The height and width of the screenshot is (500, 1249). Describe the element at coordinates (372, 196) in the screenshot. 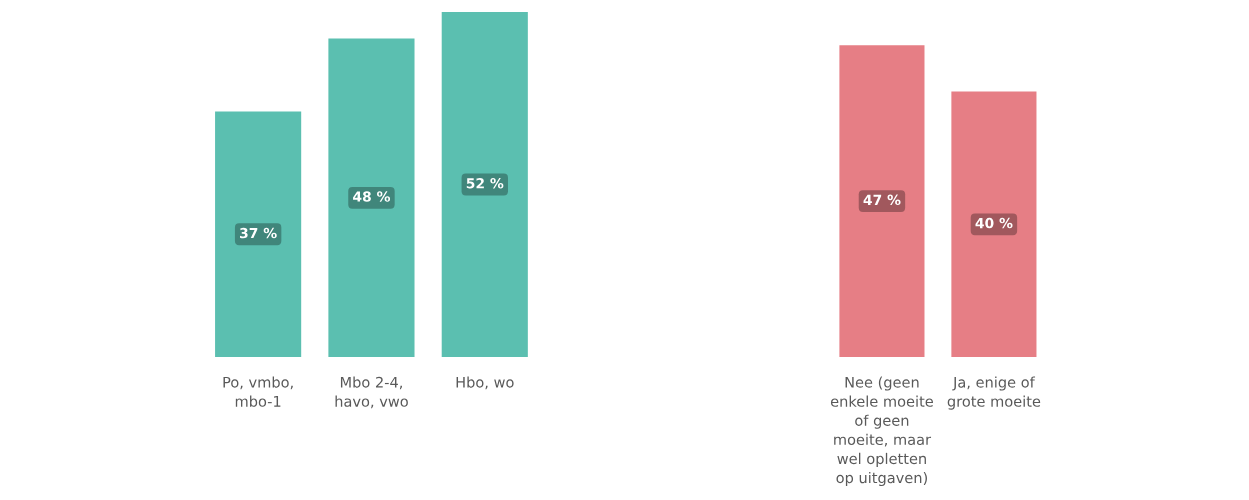

I see `data-label: 48 %` at that location.